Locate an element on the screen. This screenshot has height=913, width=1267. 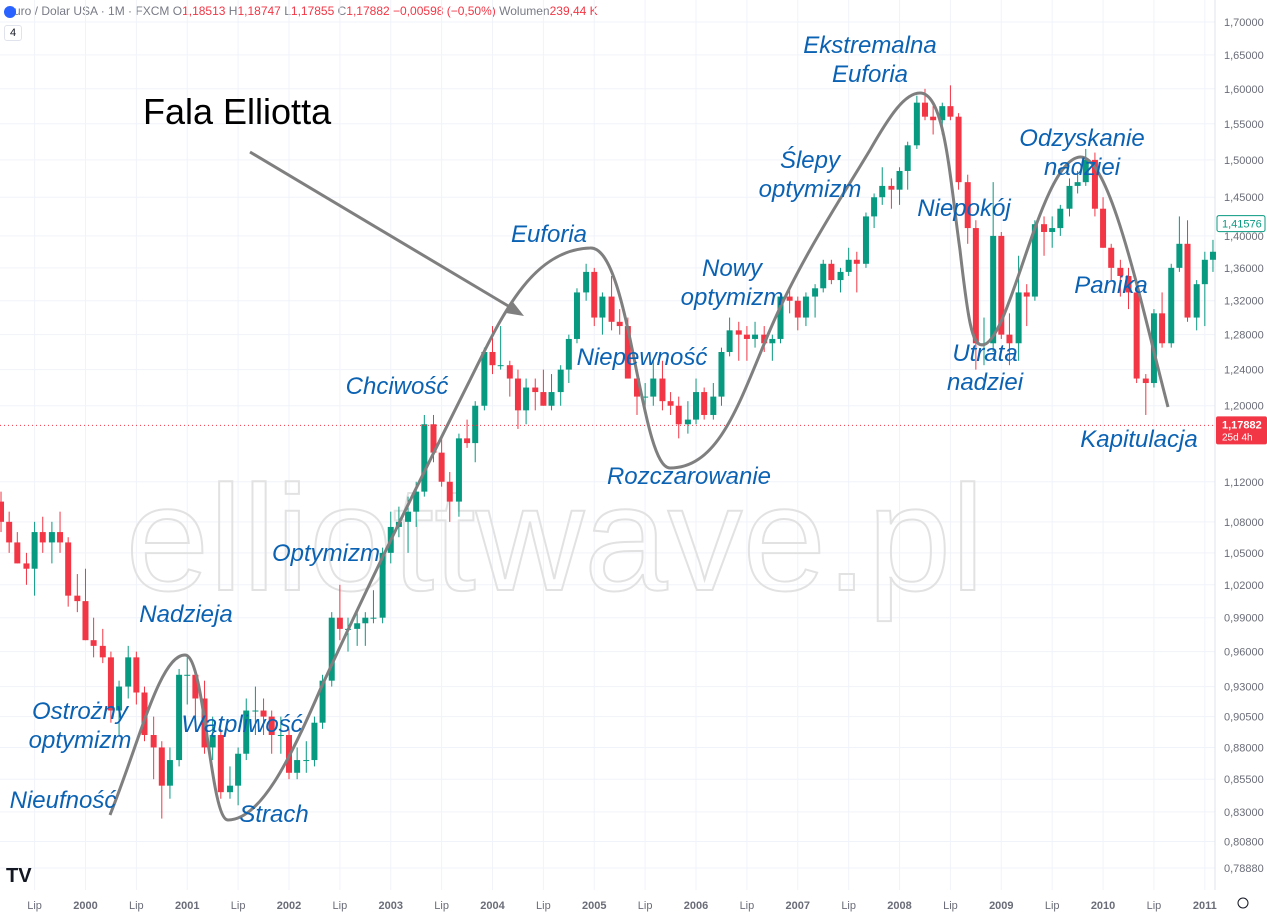
symbol: Euro / Dolar USA · 1M · FXCM is located at coordinates (88, 11).